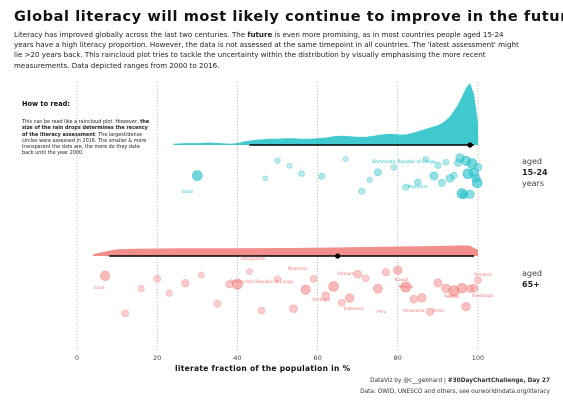 The image size is (563, 409). I want to click on group-label-old: aged 65+, so click(532, 279).